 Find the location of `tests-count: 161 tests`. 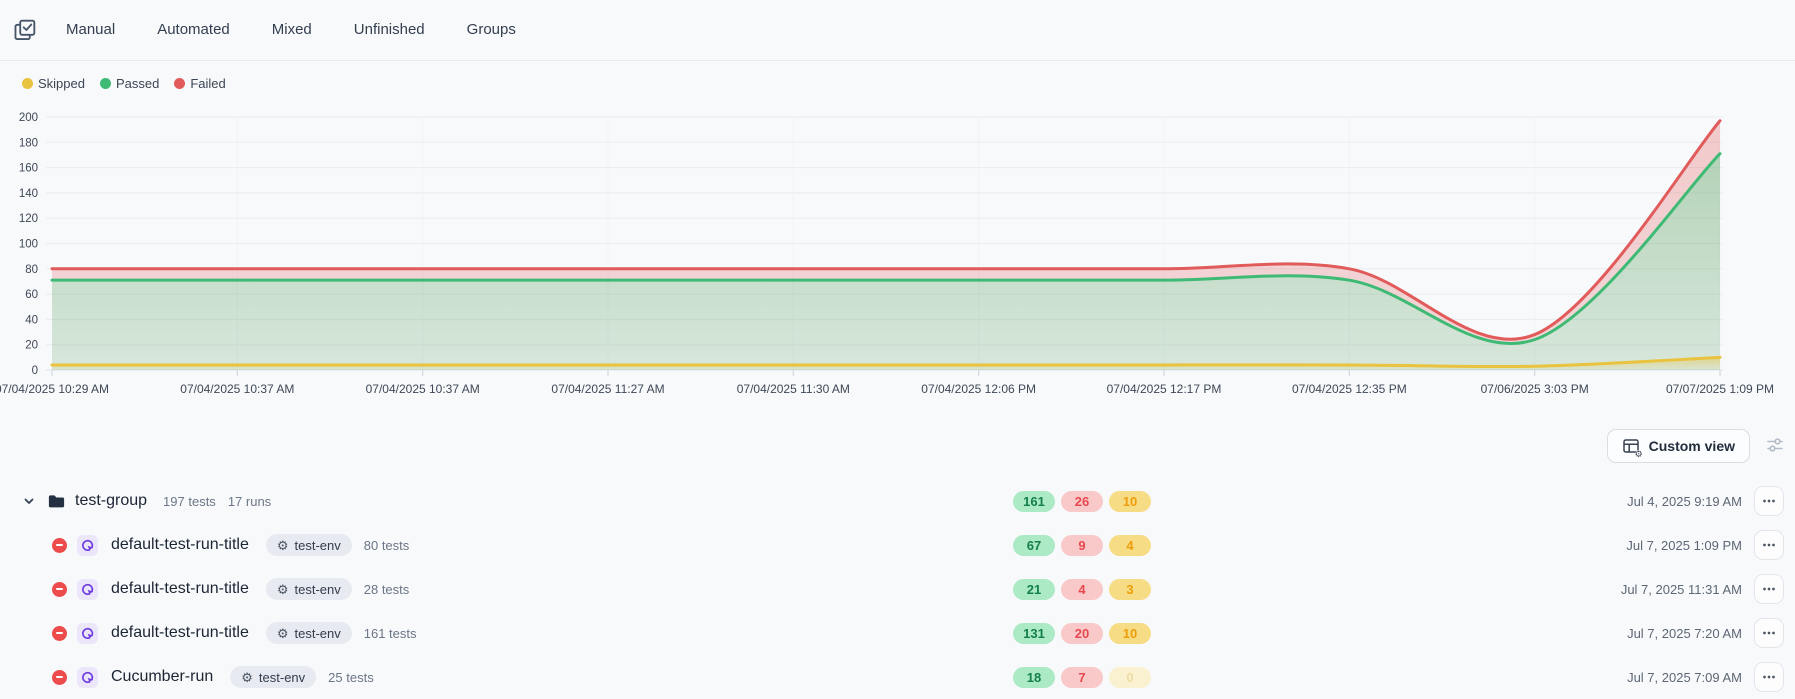

tests-count: 161 tests is located at coordinates (390, 633).